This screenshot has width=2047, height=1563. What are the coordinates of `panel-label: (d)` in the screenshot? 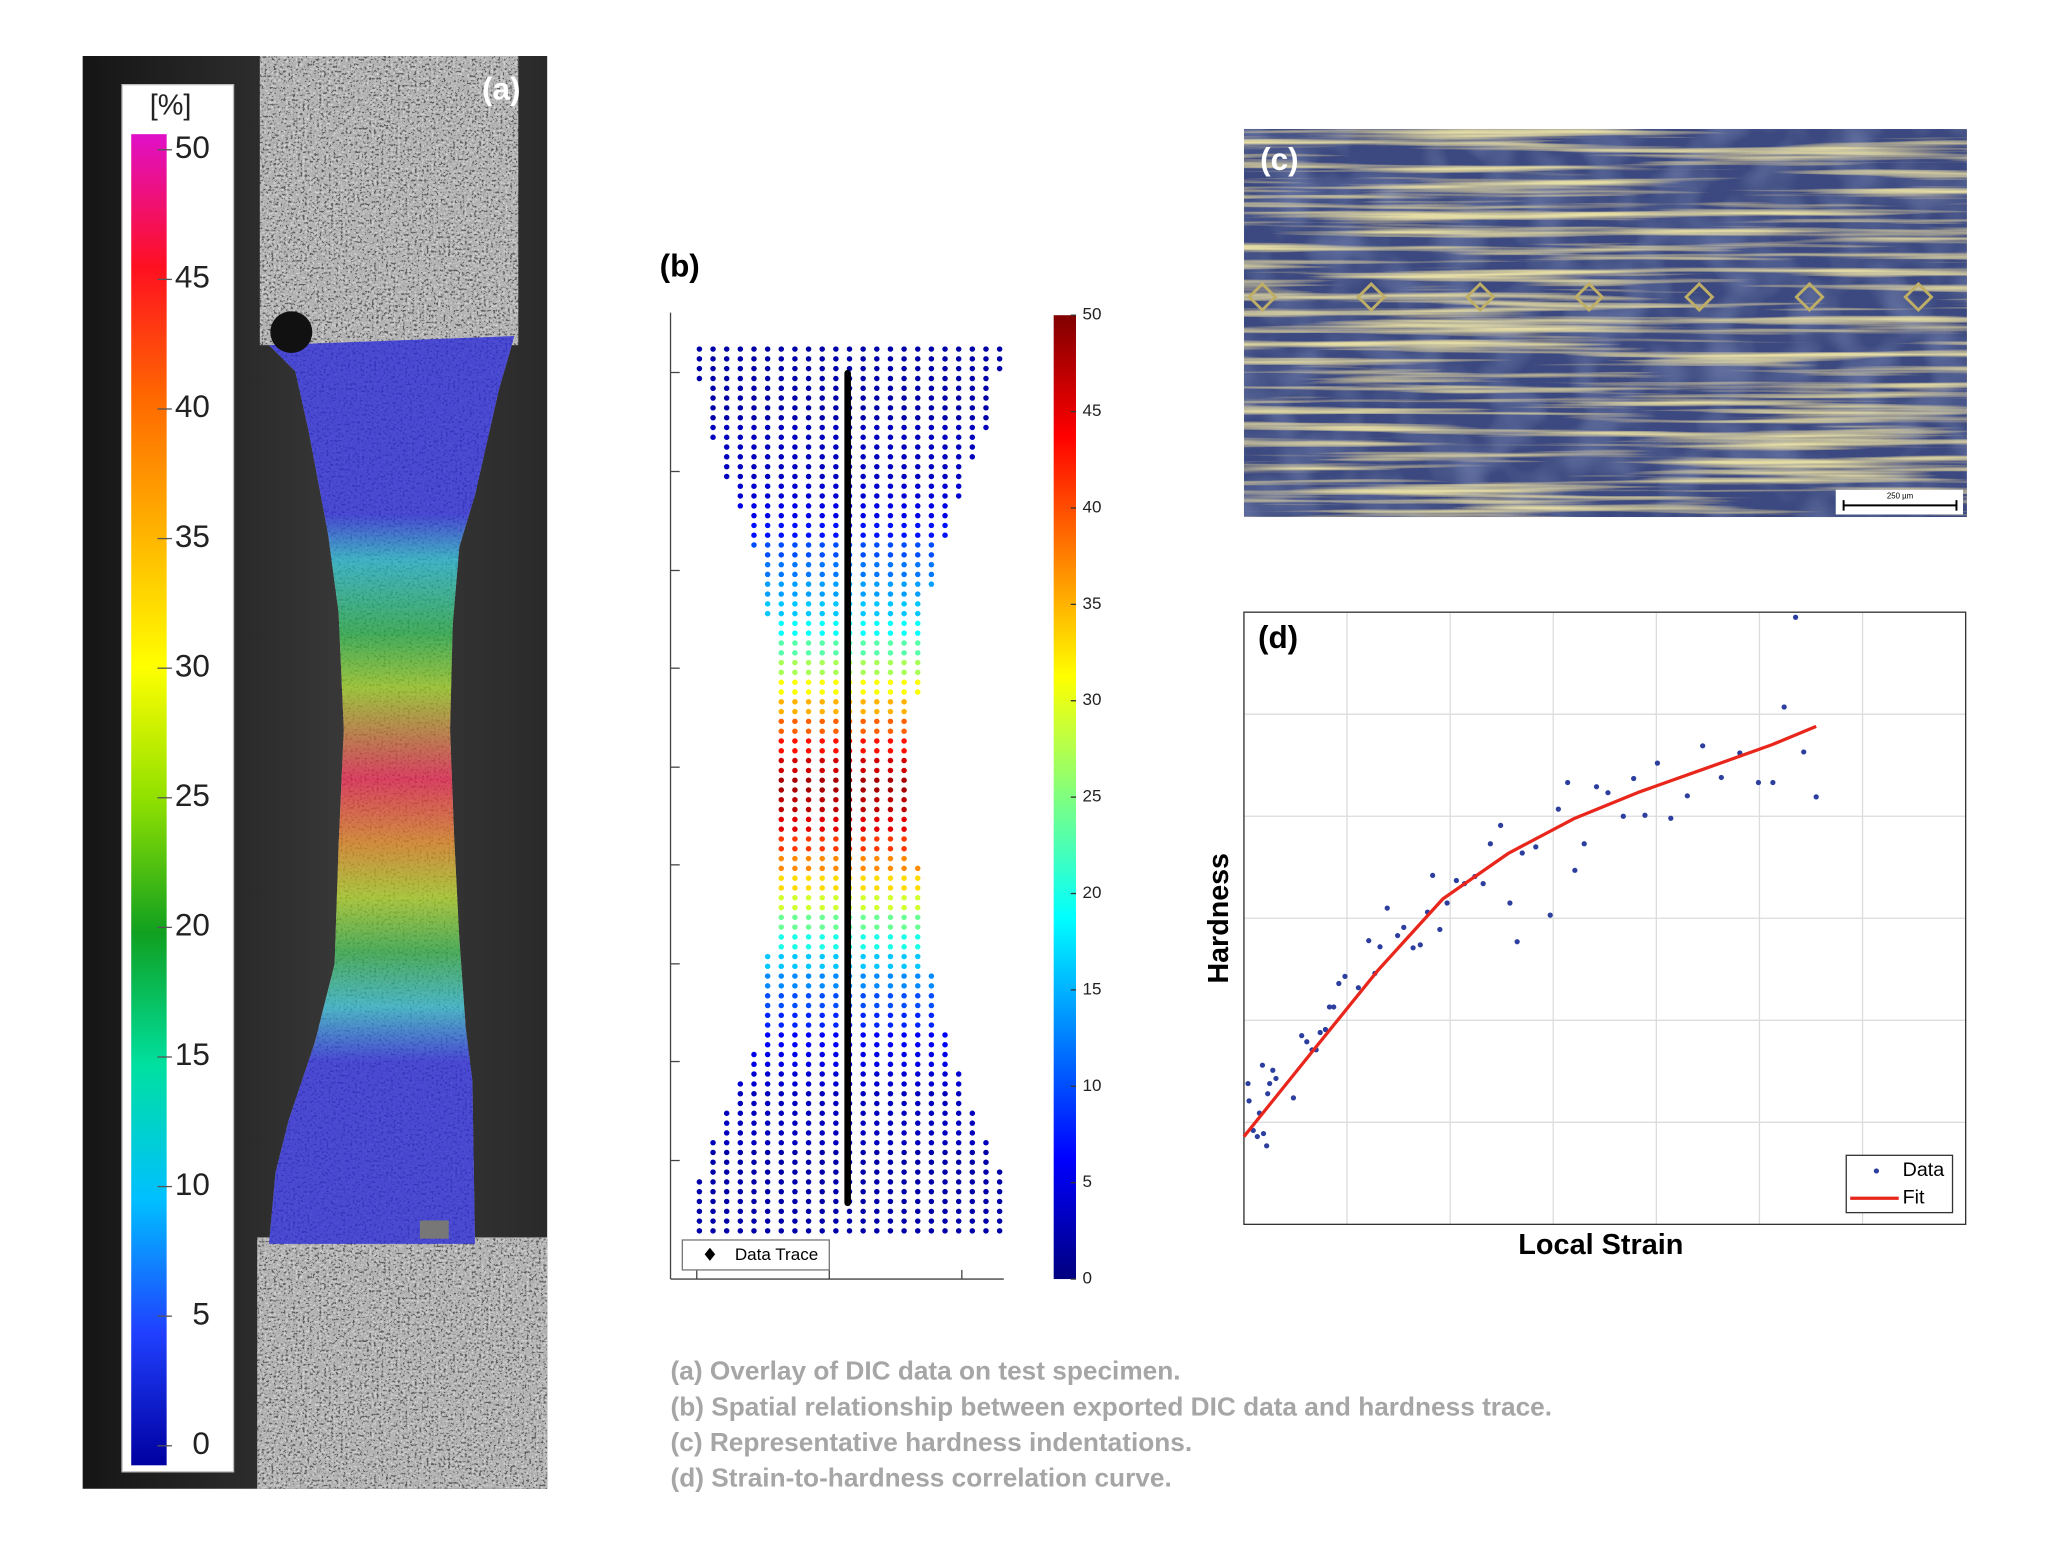 It's located at (1278, 637).